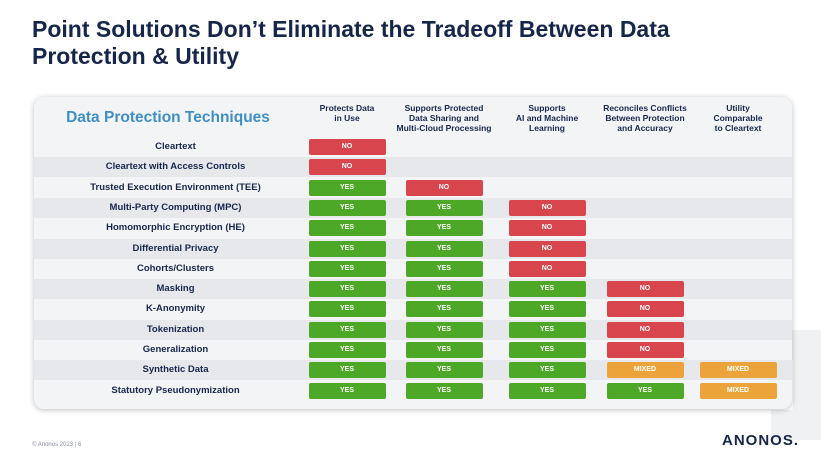 The image size is (821, 462). I want to click on technique-label: Homomorphic Encryption (HE), so click(175, 228).